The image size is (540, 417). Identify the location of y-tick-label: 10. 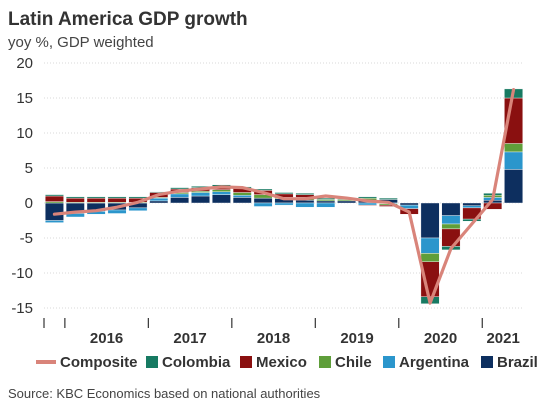
(24, 133).